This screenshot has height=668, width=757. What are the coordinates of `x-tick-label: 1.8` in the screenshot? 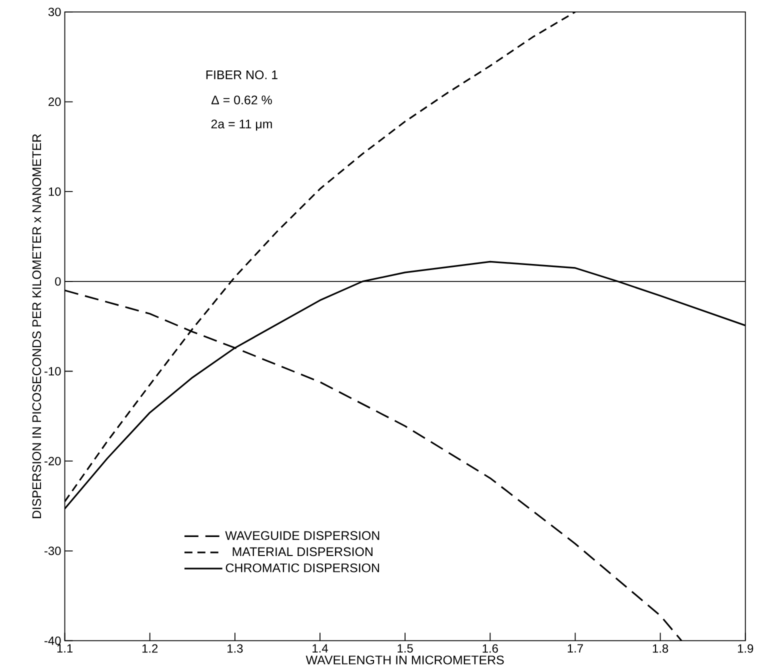 It's located at (660, 648).